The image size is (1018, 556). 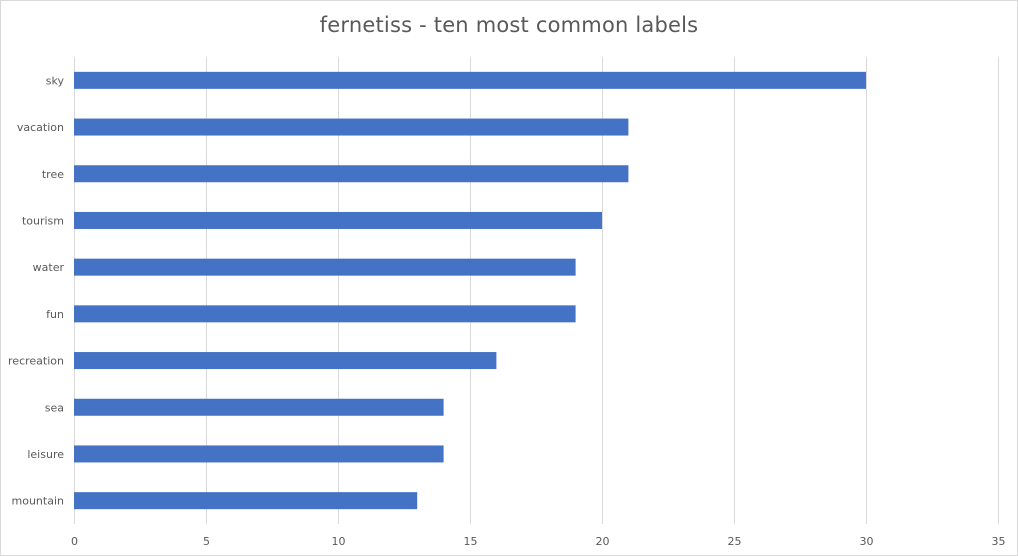 What do you see at coordinates (74, 541) in the screenshot?
I see `x-tick-label: 0` at bounding box center [74, 541].